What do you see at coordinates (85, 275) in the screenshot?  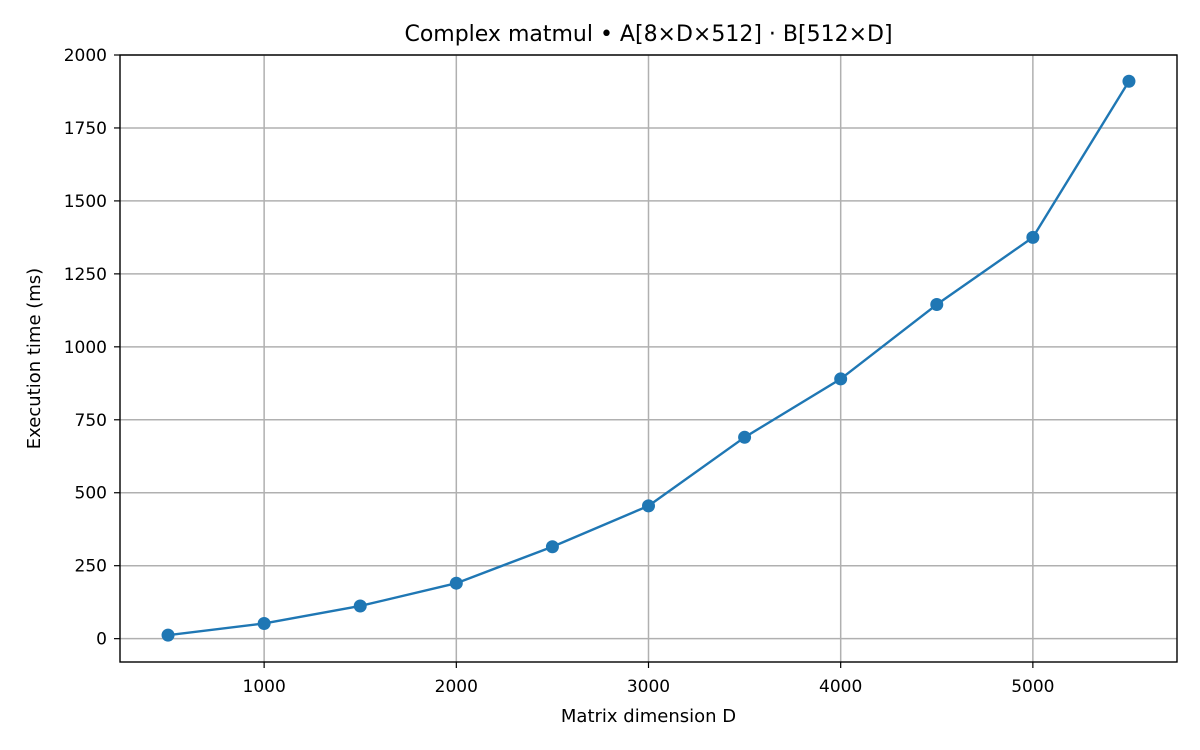 I see `y-tick-label: 1250` at bounding box center [85, 275].